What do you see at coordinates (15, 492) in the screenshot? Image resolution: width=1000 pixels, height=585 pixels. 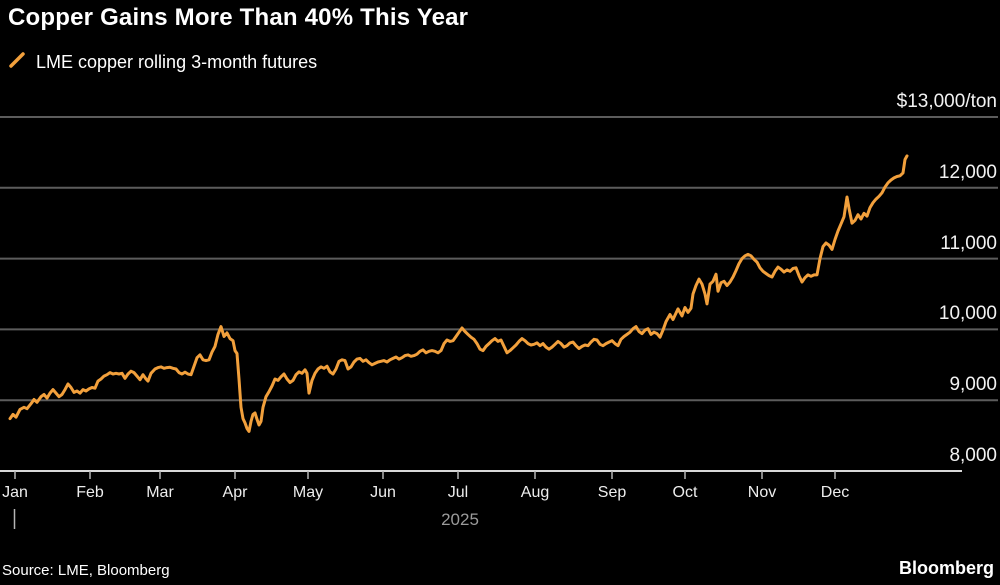 I see `x-axis-label: Jan` at bounding box center [15, 492].